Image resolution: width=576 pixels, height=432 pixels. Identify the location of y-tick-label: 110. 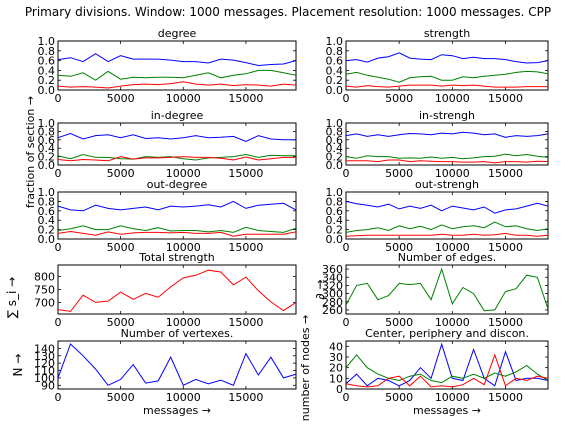
(44, 371).